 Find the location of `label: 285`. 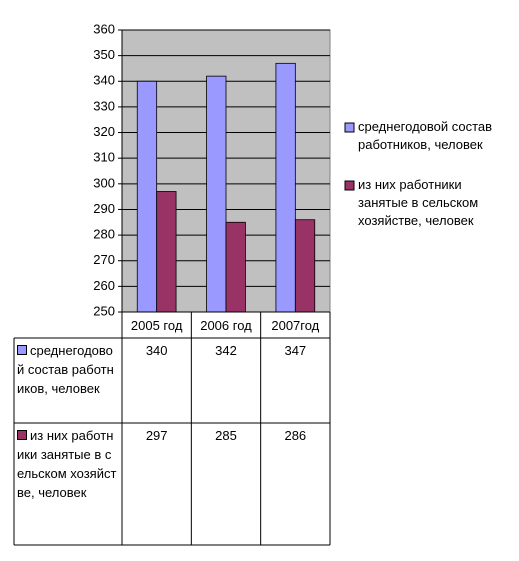

label: 285 is located at coordinates (226, 435).